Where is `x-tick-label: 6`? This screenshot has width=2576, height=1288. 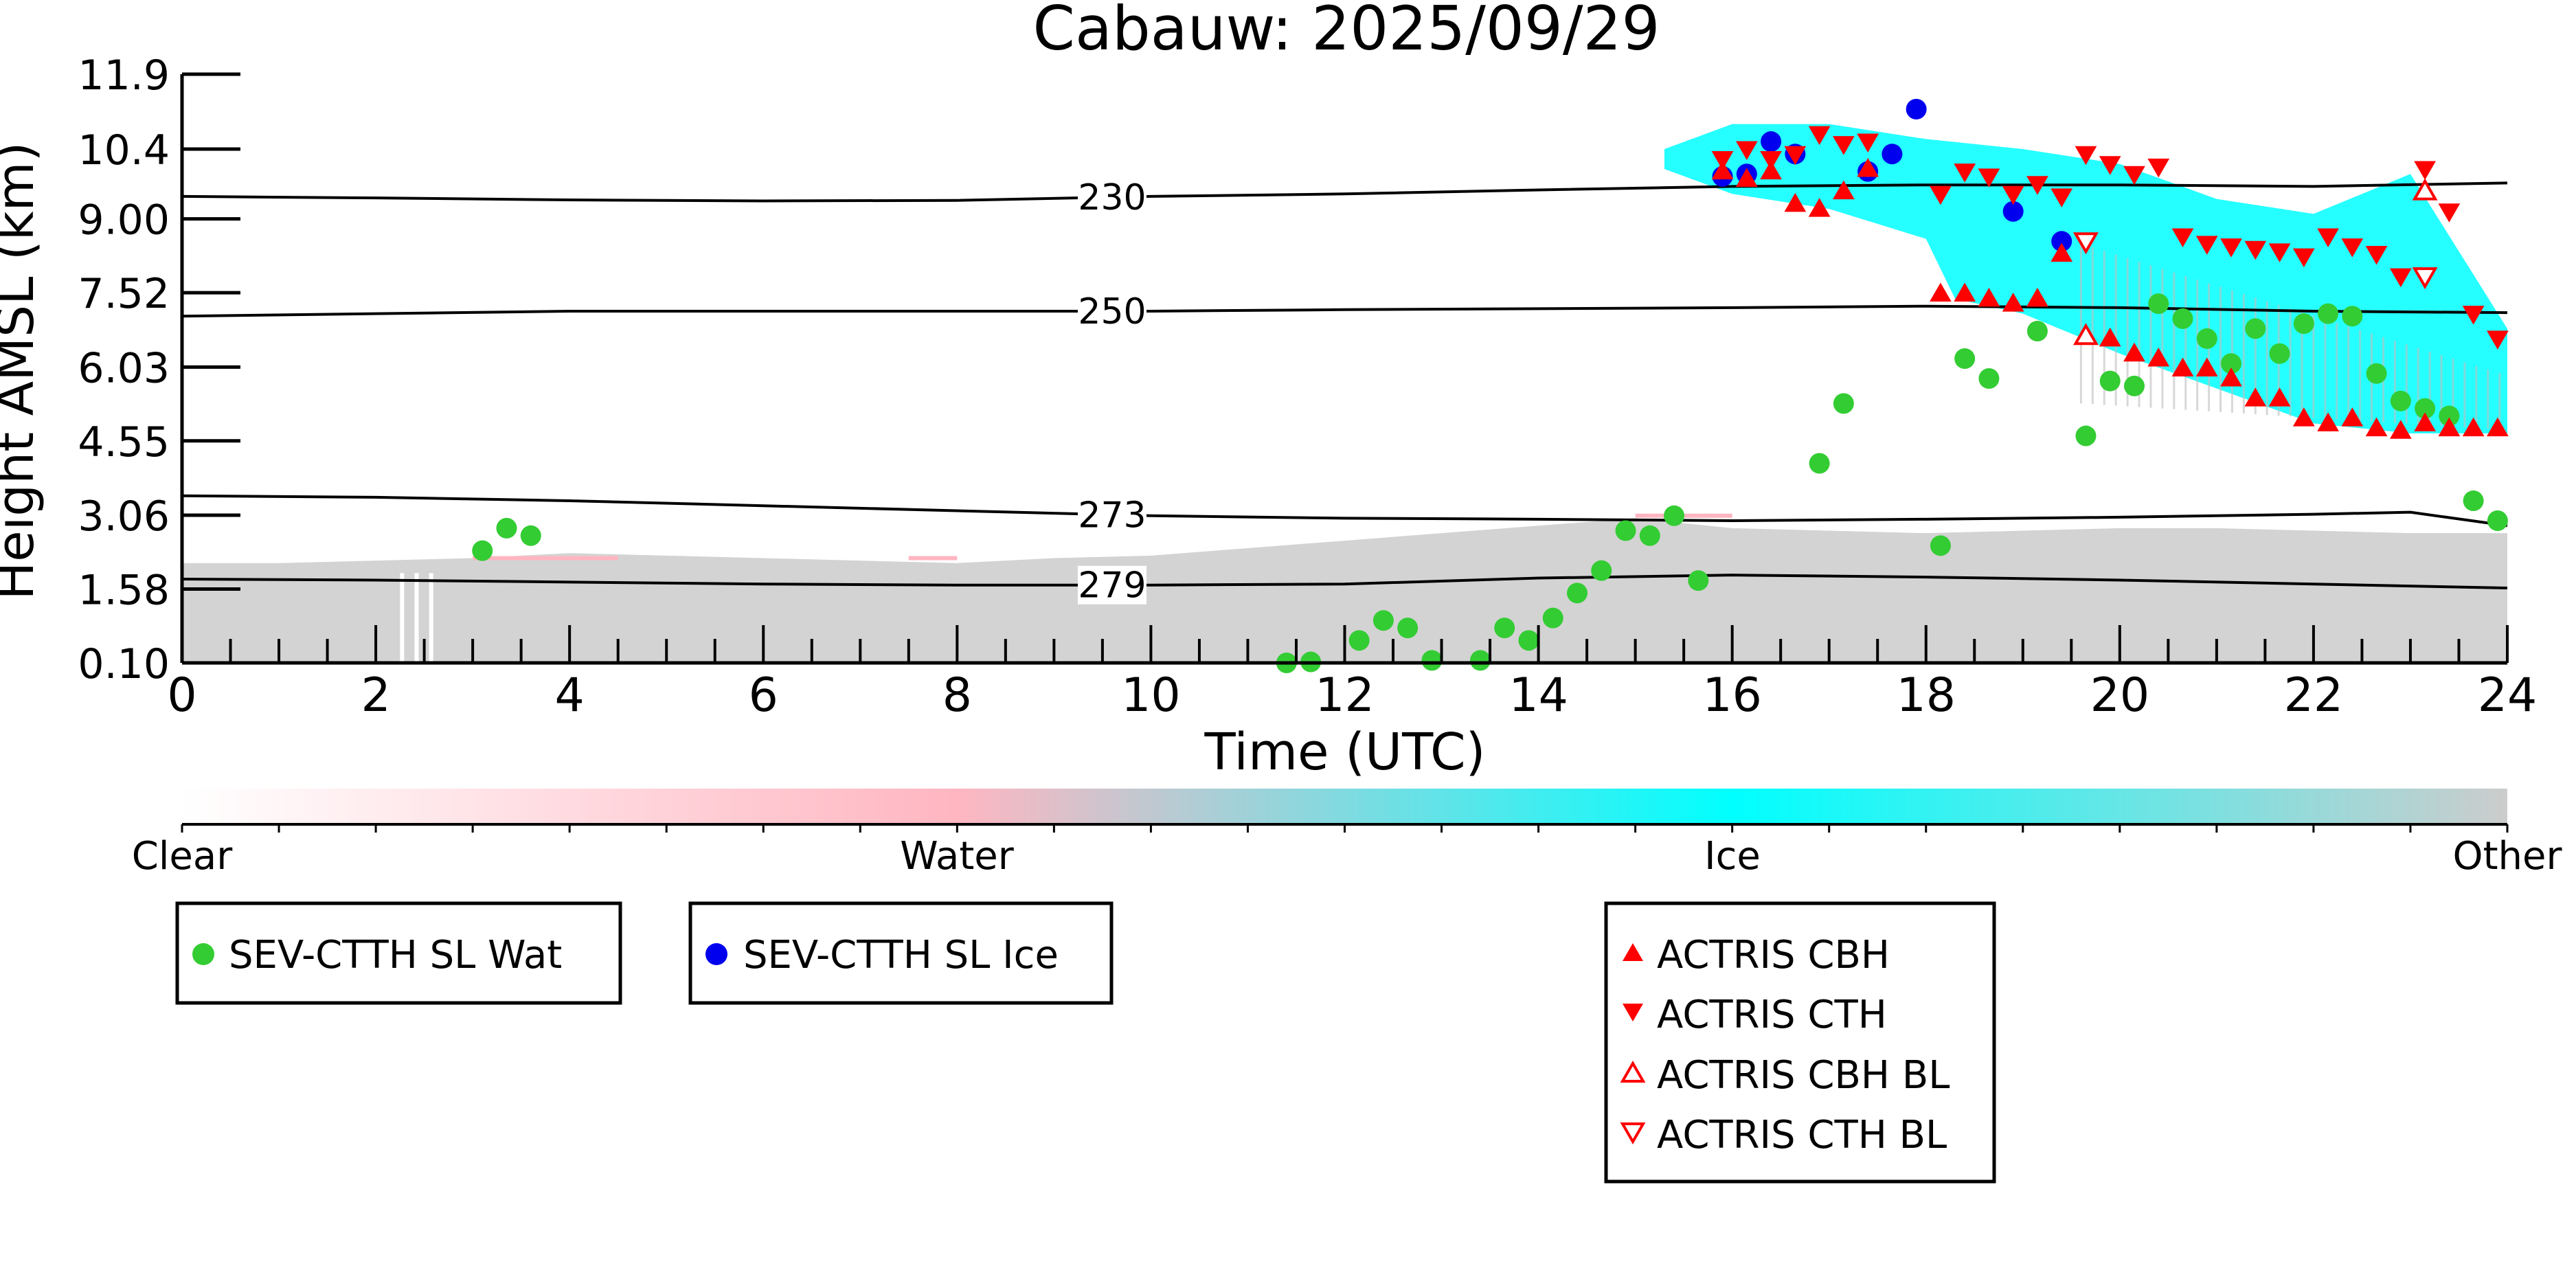 x-tick-label: 6 is located at coordinates (763, 695).